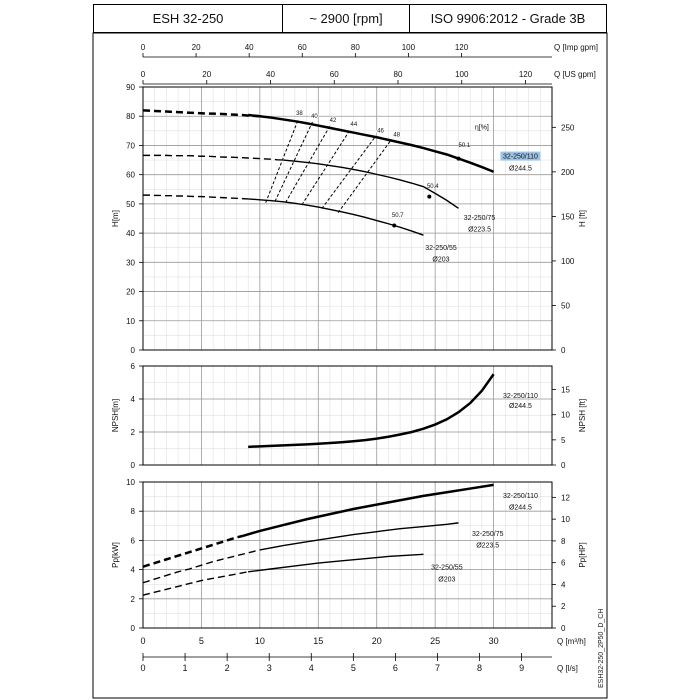  Describe the element at coordinates (563, 628) in the screenshot. I see `pp-right-tick-label: 0` at that location.